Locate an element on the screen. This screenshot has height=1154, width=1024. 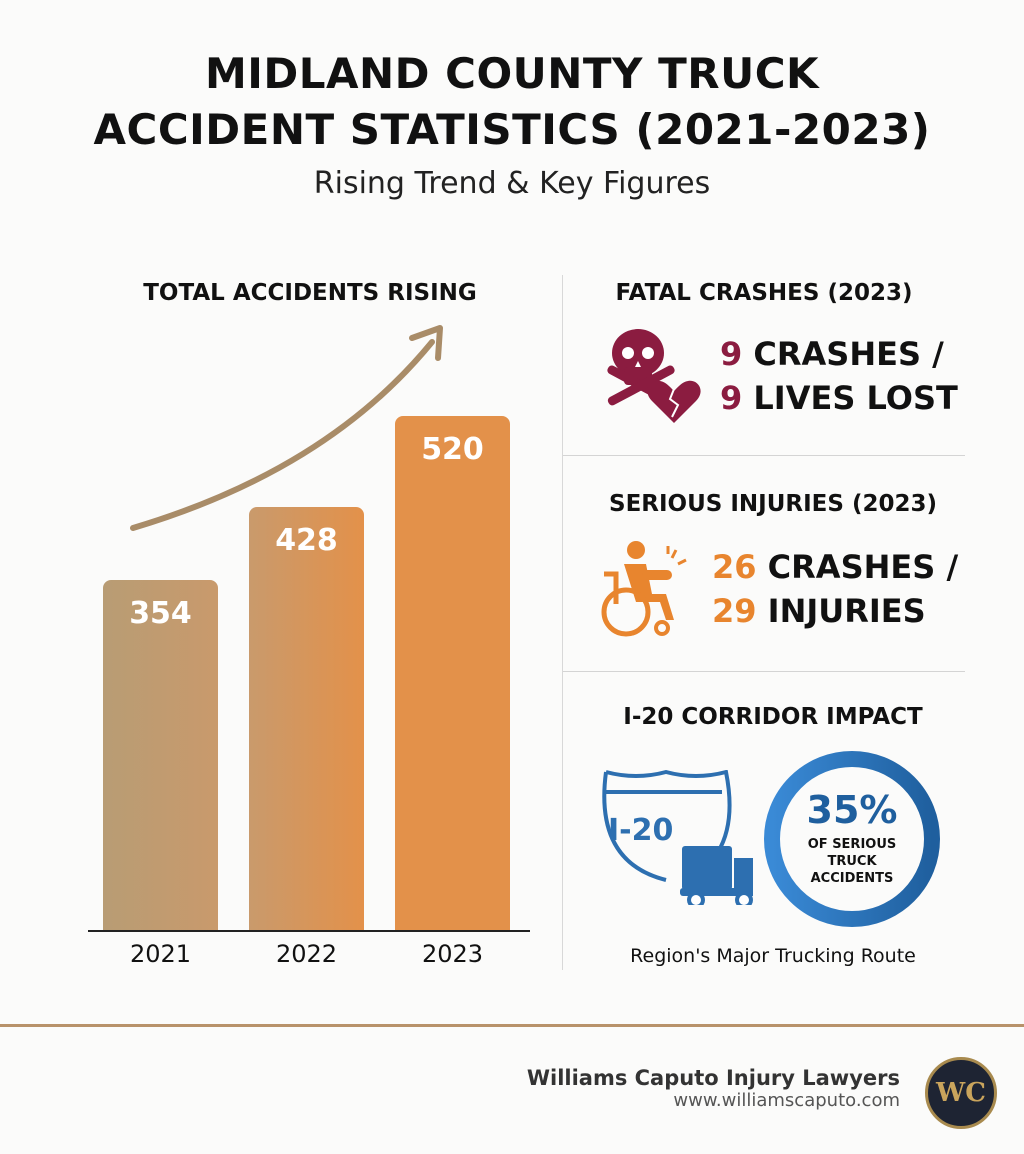
wheelchair-injured-person-icon is located at coordinates (644, 589).